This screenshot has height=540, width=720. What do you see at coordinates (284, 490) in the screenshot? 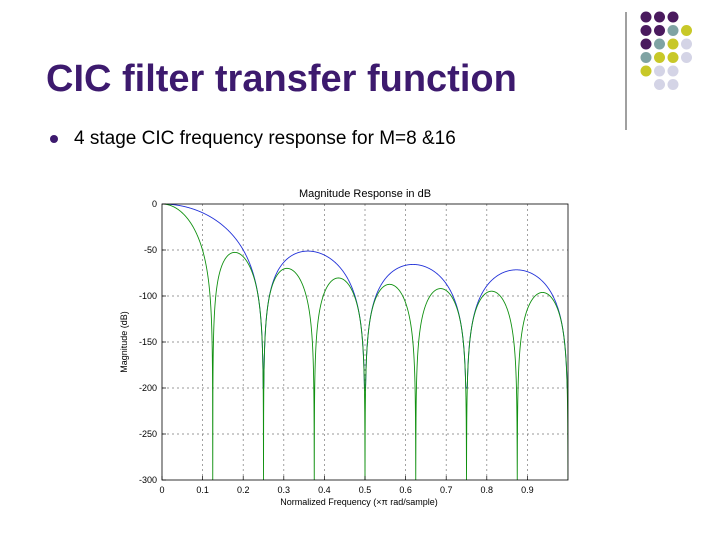
I see `x-tick-label: 0.3` at bounding box center [284, 490].